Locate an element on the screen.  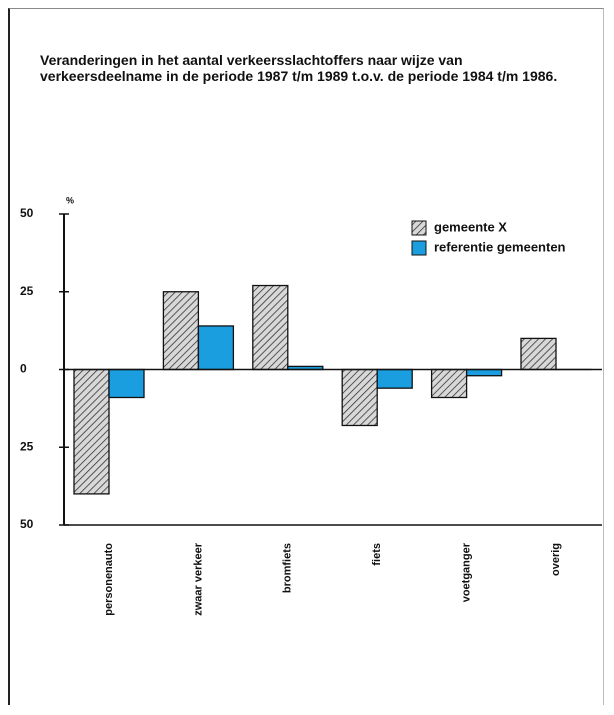
legend-label: referentie gemeenten is located at coordinates (500, 246).